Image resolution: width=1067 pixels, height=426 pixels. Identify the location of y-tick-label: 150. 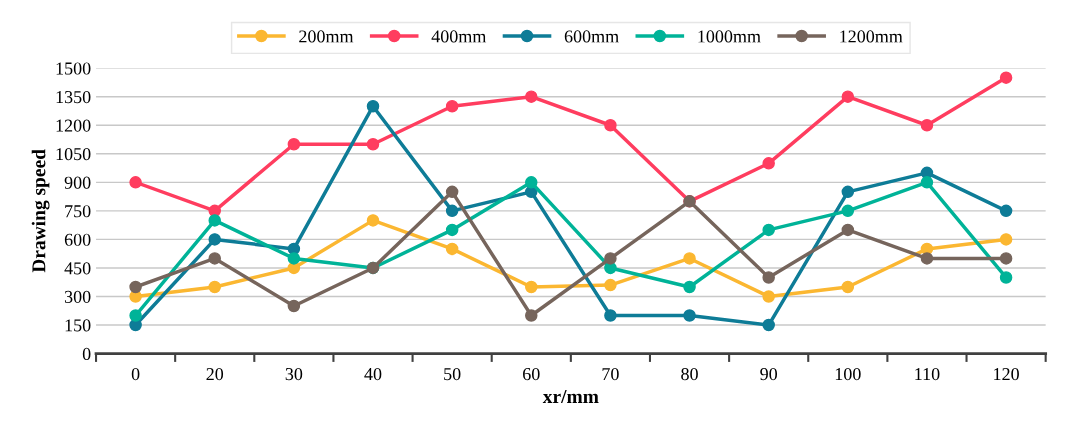
(78, 325).